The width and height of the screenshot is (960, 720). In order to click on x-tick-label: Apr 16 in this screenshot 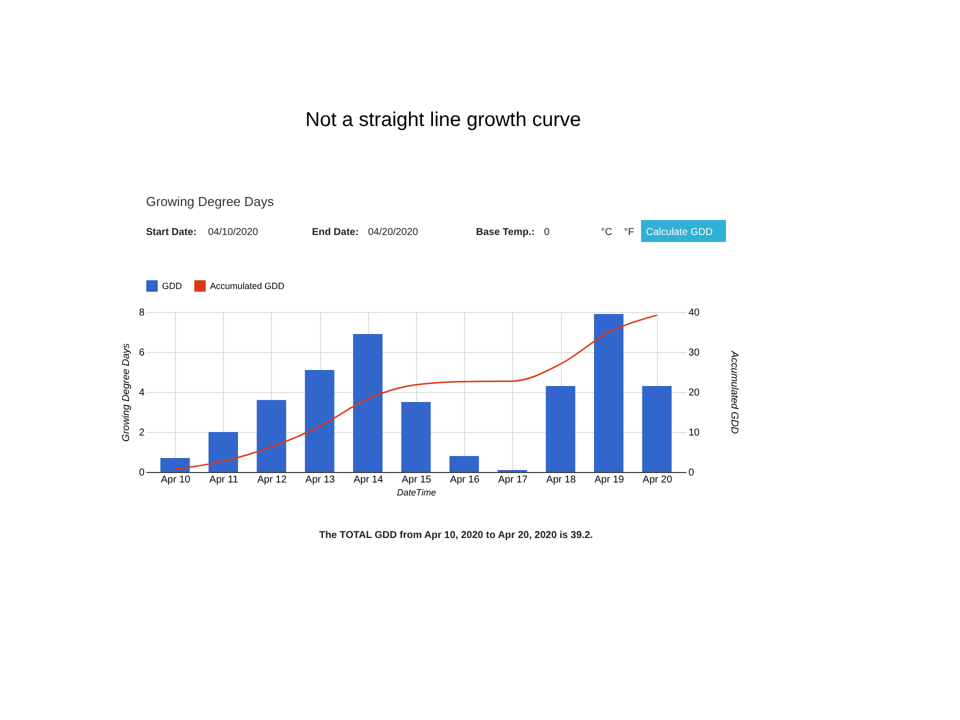, I will do `click(465, 480)`.